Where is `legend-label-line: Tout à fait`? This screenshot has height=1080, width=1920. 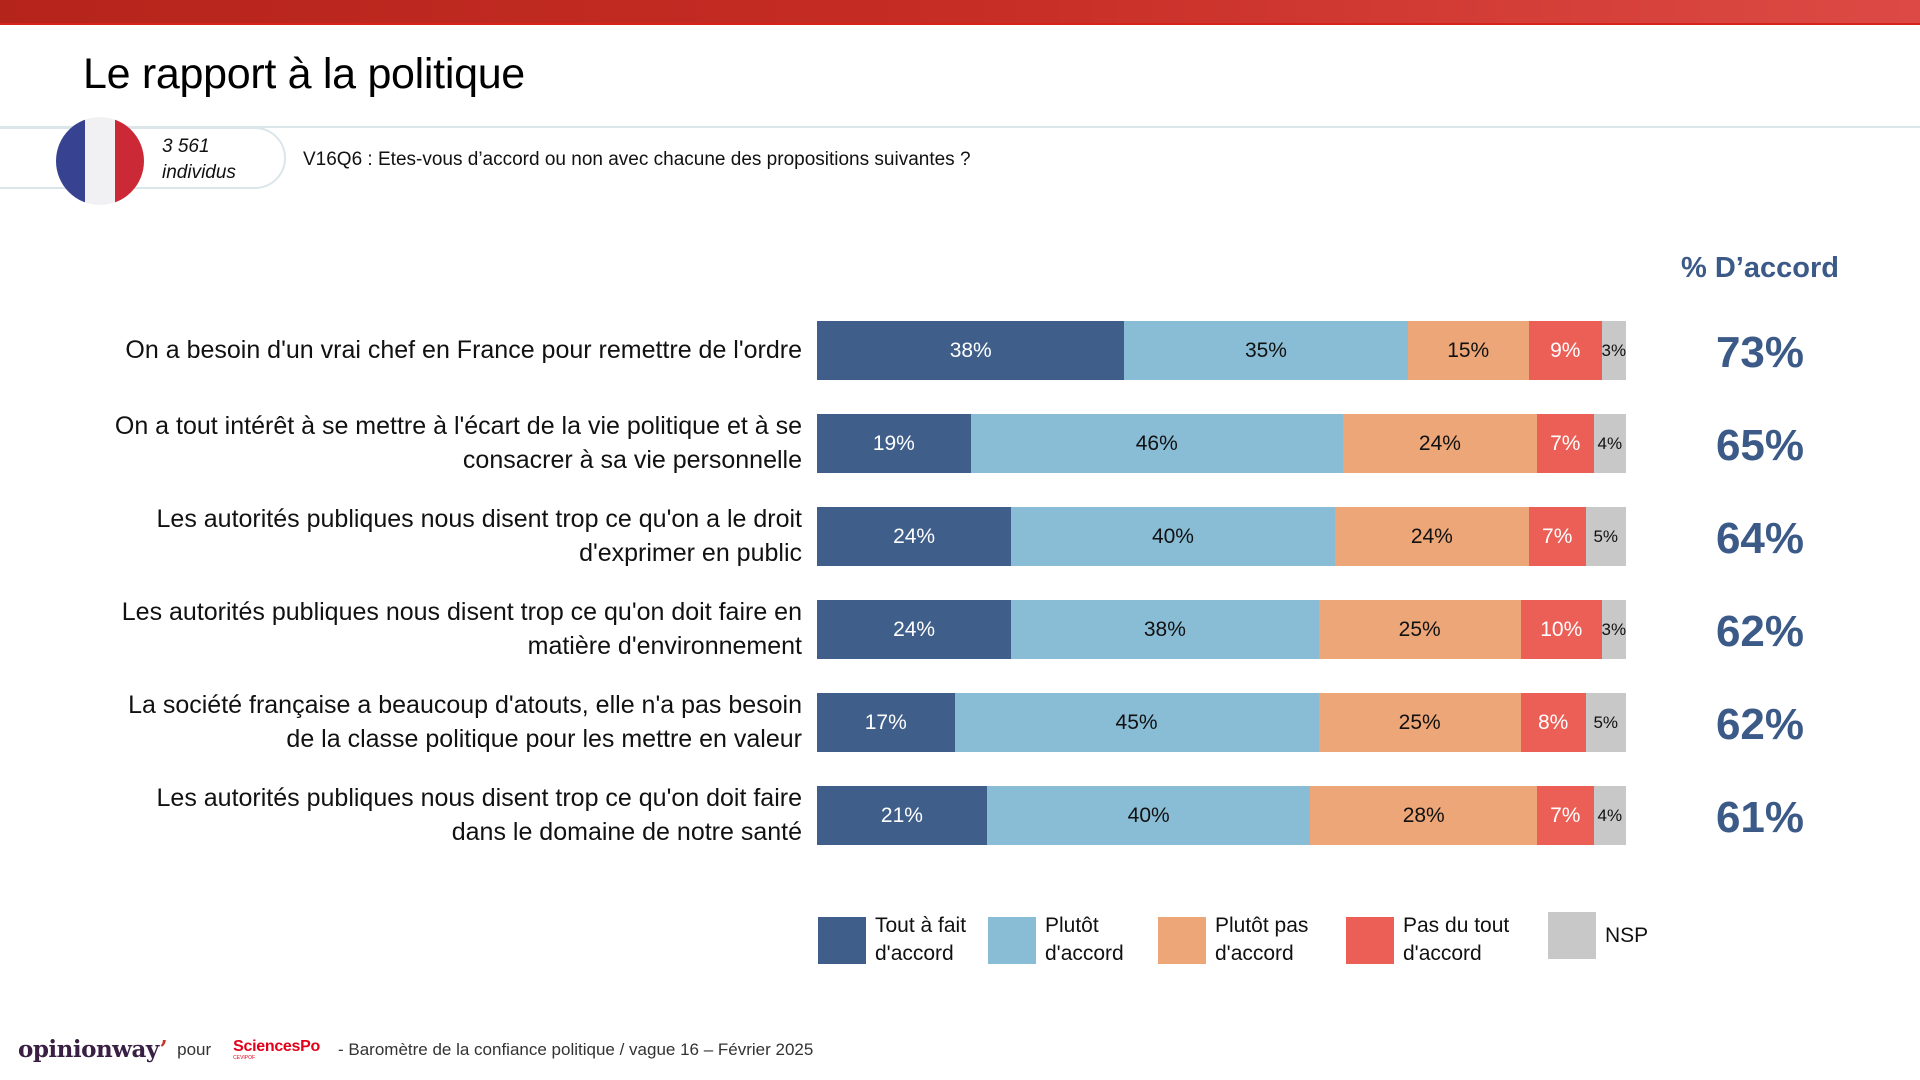
legend-label-line: Tout à fait is located at coordinates (921, 925).